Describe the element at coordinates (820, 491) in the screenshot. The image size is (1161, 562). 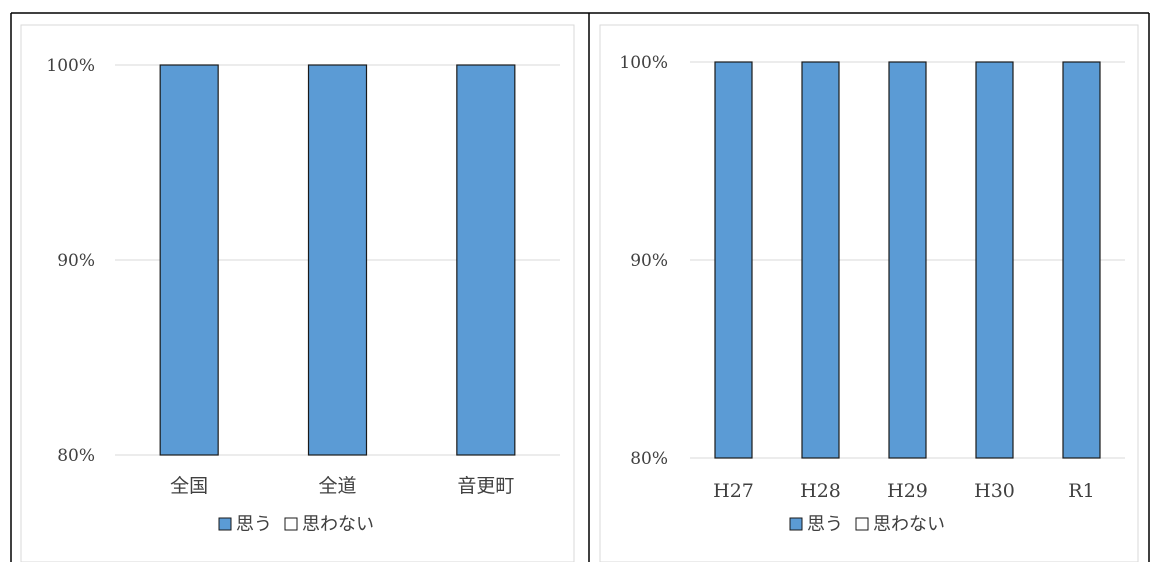
I see `category-label: H28` at that location.